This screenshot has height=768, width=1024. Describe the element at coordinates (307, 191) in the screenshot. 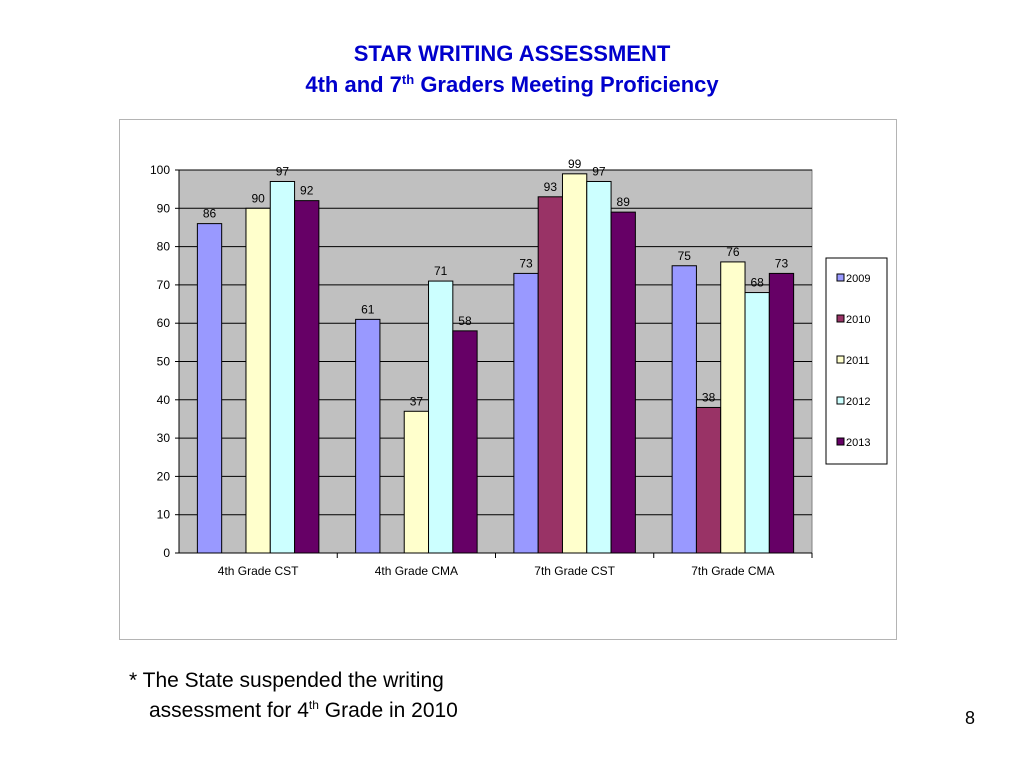

I see `data-label: 92` at that location.